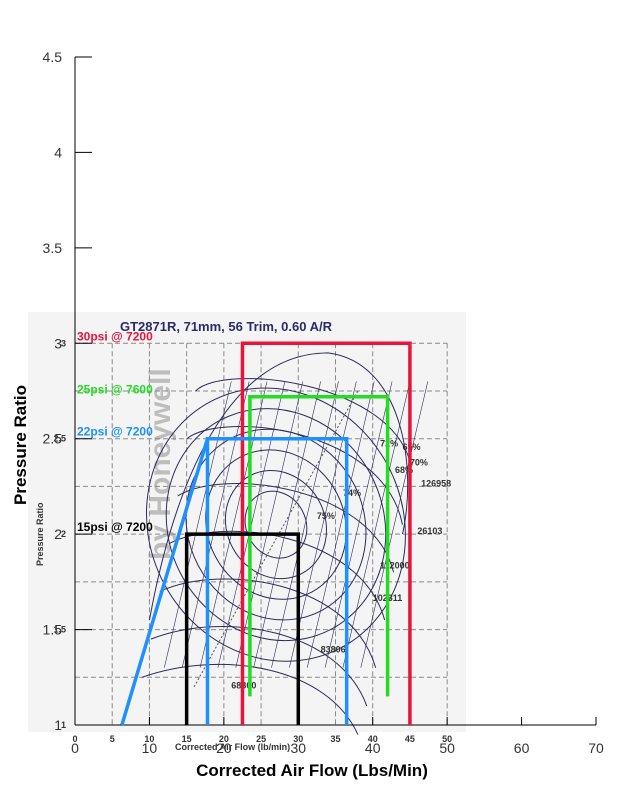  What do you see at coordinates (373, 748) in the screenshot?
I see `x-tick-label: 40` at bounding box center [373, 748].